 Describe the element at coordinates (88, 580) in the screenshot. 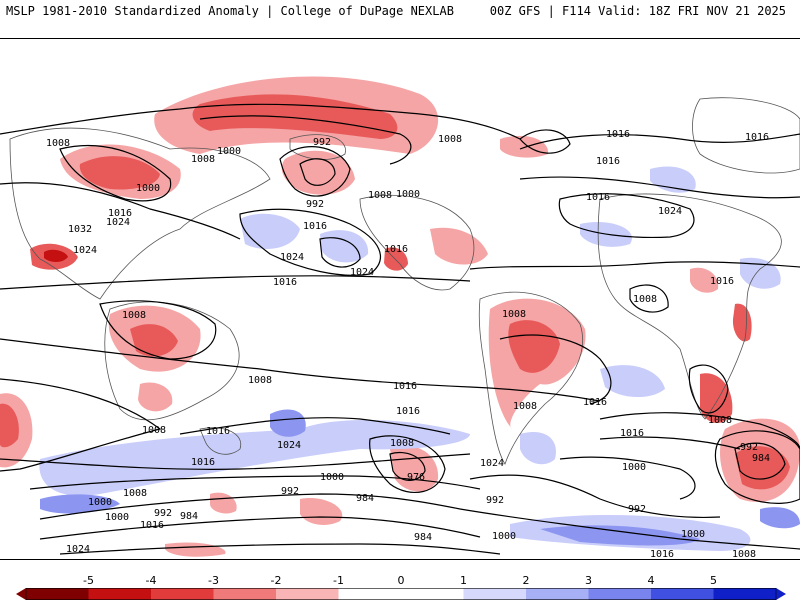

I see `colorbar-tick-label: -5` at that location.